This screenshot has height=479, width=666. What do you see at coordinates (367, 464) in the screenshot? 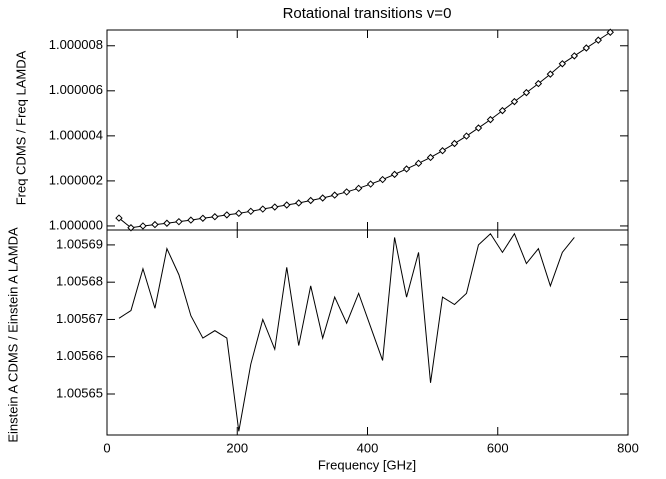
I see `x-axis-label: Frequency [GHz]` at bounding box center [367, 464].